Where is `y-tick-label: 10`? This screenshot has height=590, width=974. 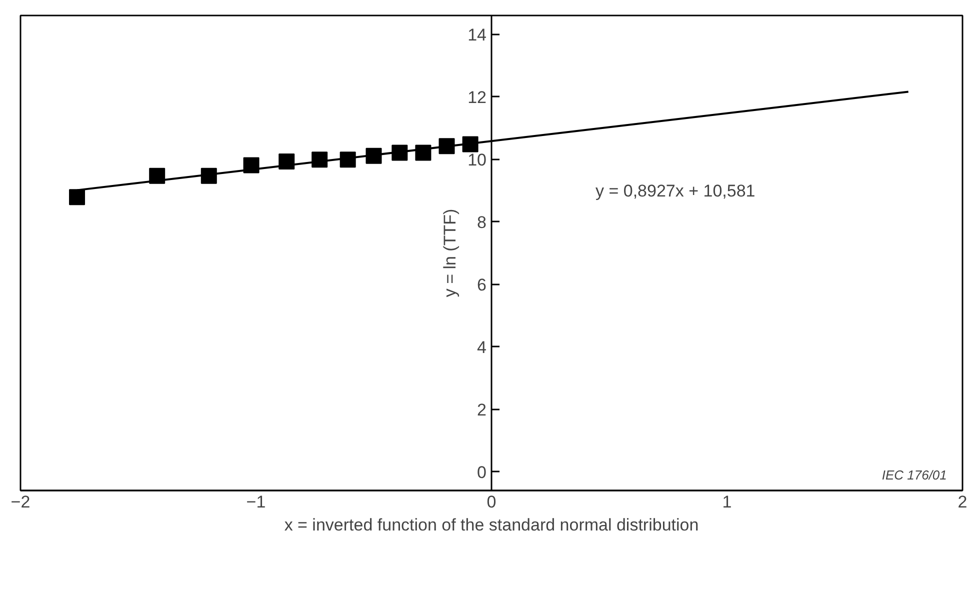 y-tick-label: 10 is located at coordinates (477, 160).